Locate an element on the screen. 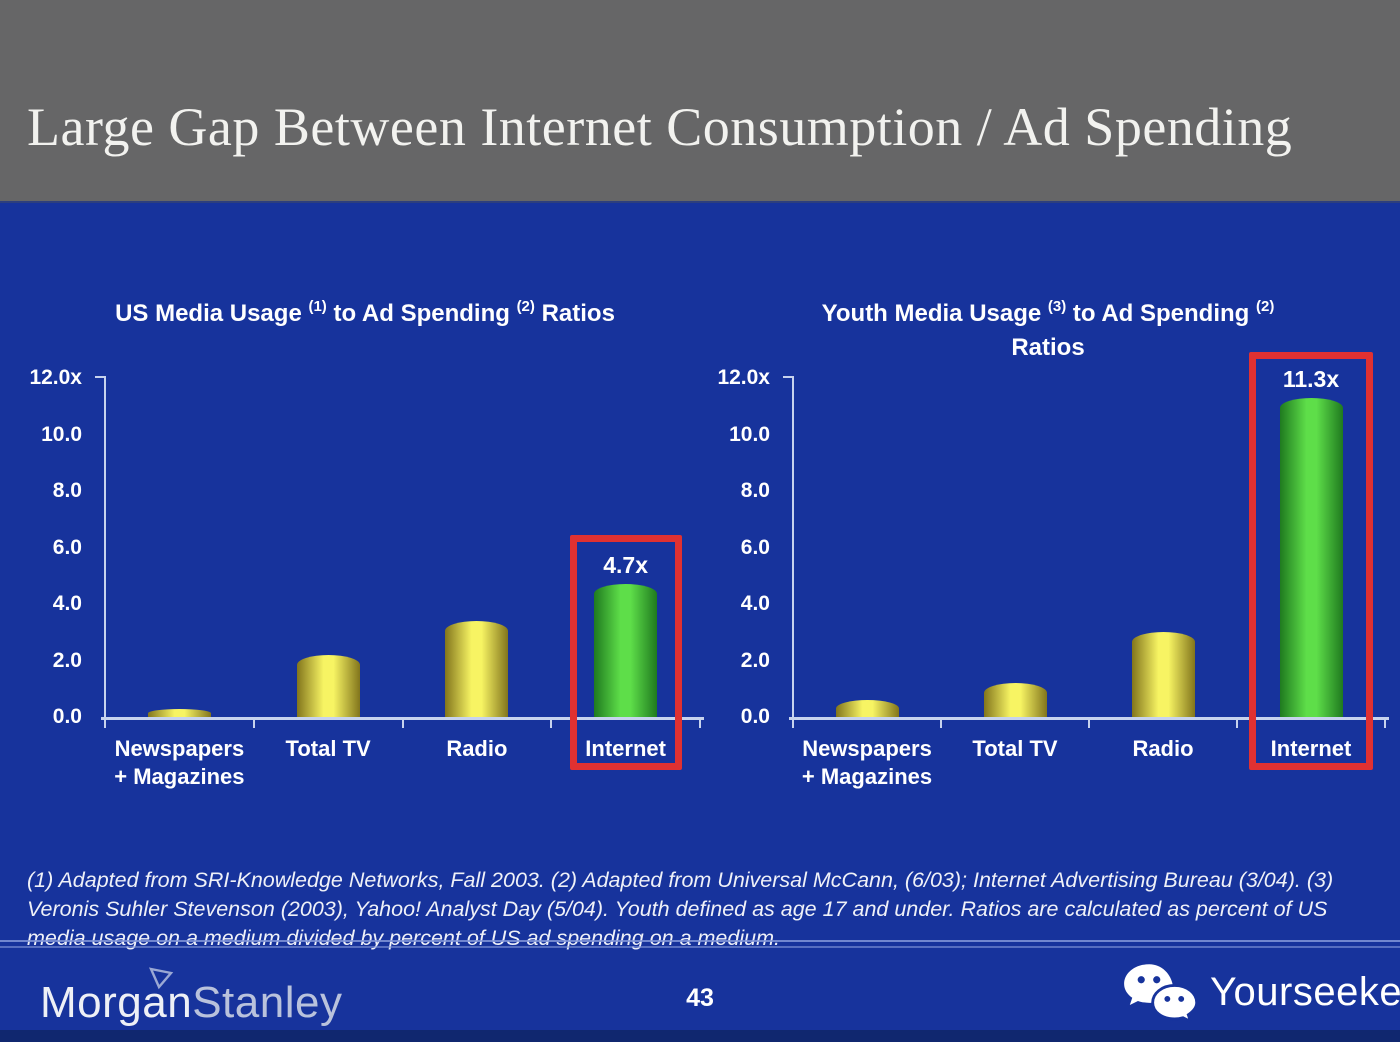 This screenshot has width=1400, height=1042. brand-name: Yourseeker is located at coordinates (1305, 991).